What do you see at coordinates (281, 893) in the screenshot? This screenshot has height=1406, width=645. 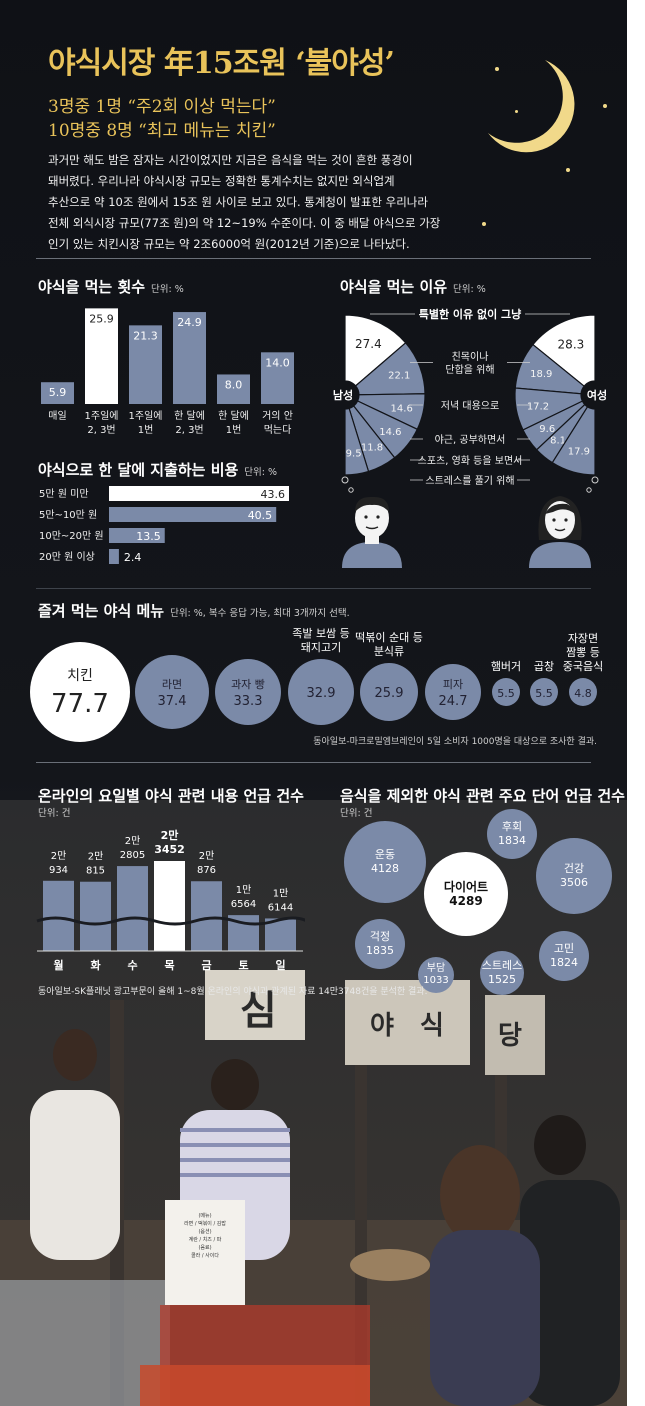 I see `bar-value-top: 1만` at bounding box center [281, 893].